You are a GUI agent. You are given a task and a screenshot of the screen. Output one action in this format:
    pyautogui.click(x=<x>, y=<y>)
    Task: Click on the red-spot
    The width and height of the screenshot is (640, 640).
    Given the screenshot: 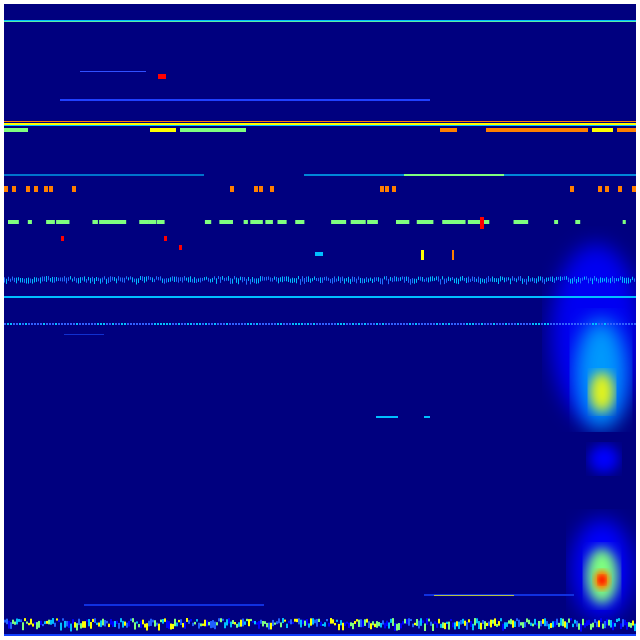 What is the action you would take?
    pyautogui.click(x=180, y=247)
    